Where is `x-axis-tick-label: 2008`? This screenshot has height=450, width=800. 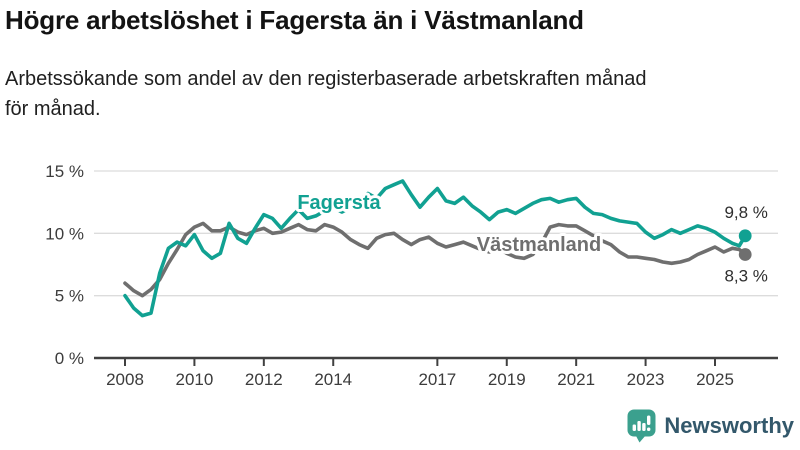
x-axis-tick-label: 2008 is located at coordinates (125, 379).